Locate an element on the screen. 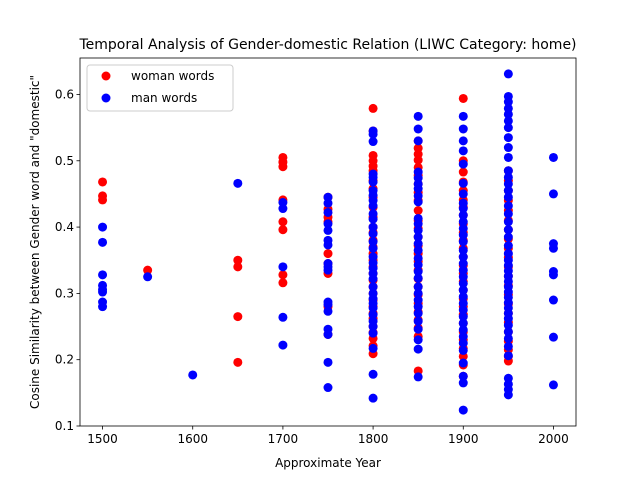 The height and width of the screenshot is (480, 640). legend-label-woman-words: woman words is located at coordinates (172, 76).